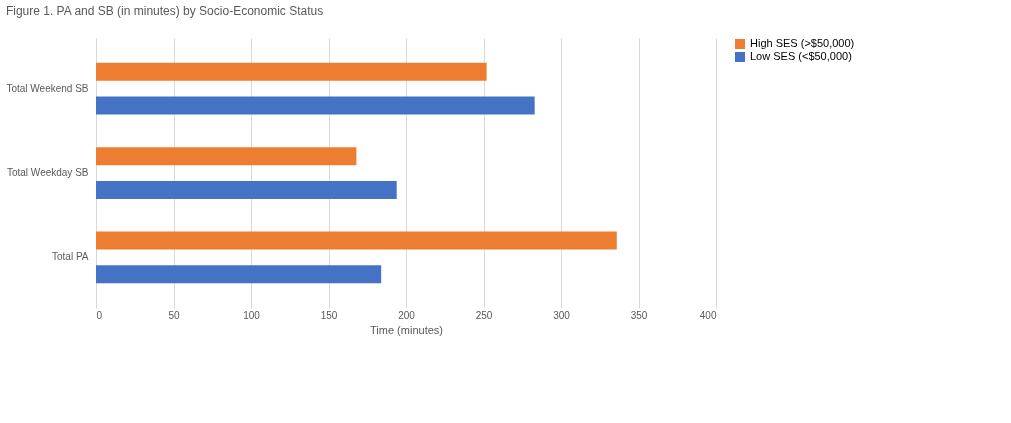  I want to click on y-tick-label: Total PA, so click(70, 257).